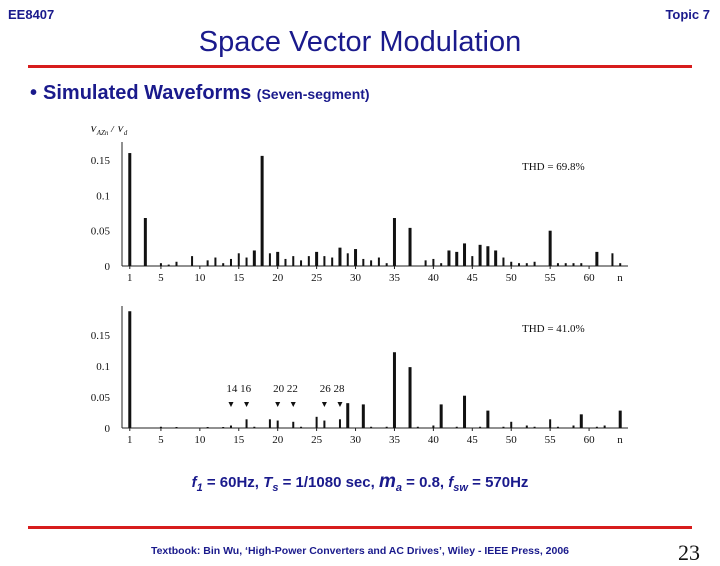  What do you see at coordinates (238, 389) in the screenshot?
I see `harmonic-pair-label: 14 16` at bounding box center [238, 389].